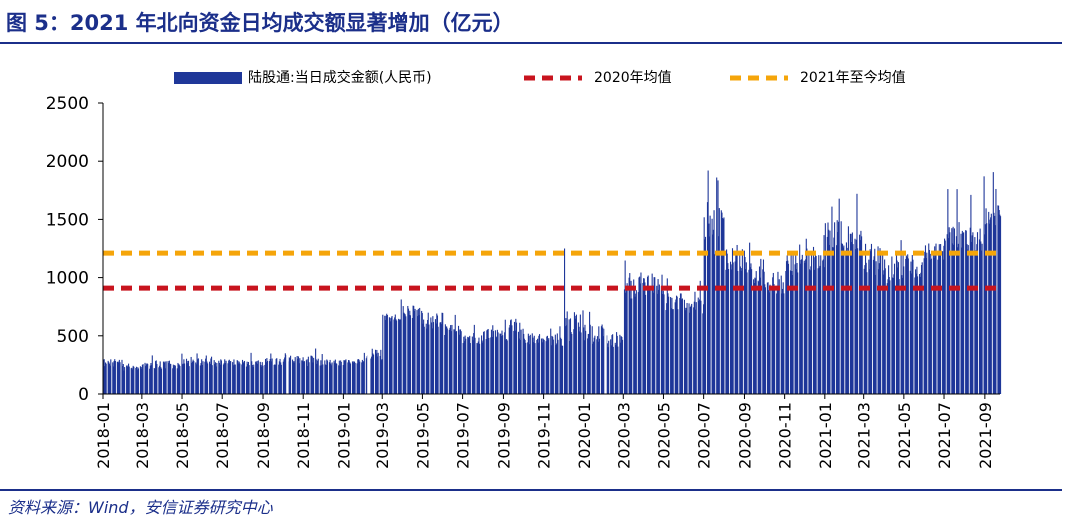 The width and height of the screenshot is (1080, 532). What do you see at coordinates (303, 435) in the screenshot?
I see `x-tick-label: 2018-11` at bounding box center [303, 435].